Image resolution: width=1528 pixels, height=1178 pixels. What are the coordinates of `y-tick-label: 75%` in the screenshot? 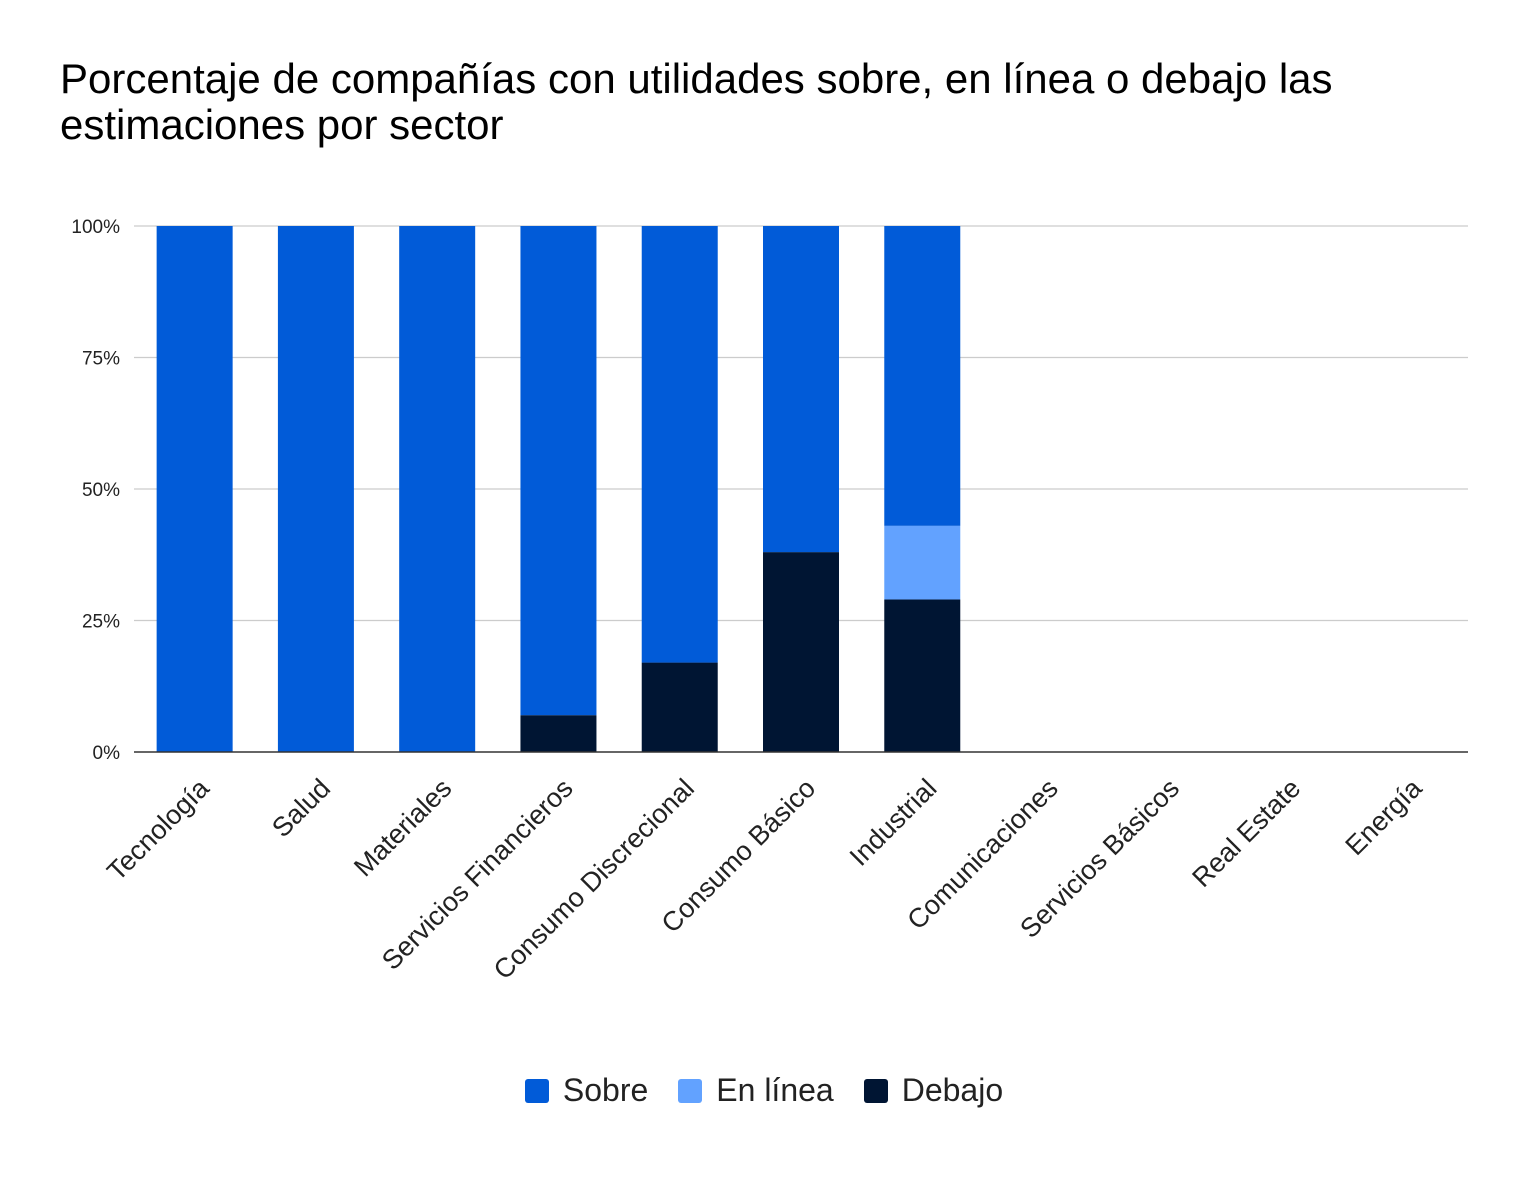 It's located at (101, 359).